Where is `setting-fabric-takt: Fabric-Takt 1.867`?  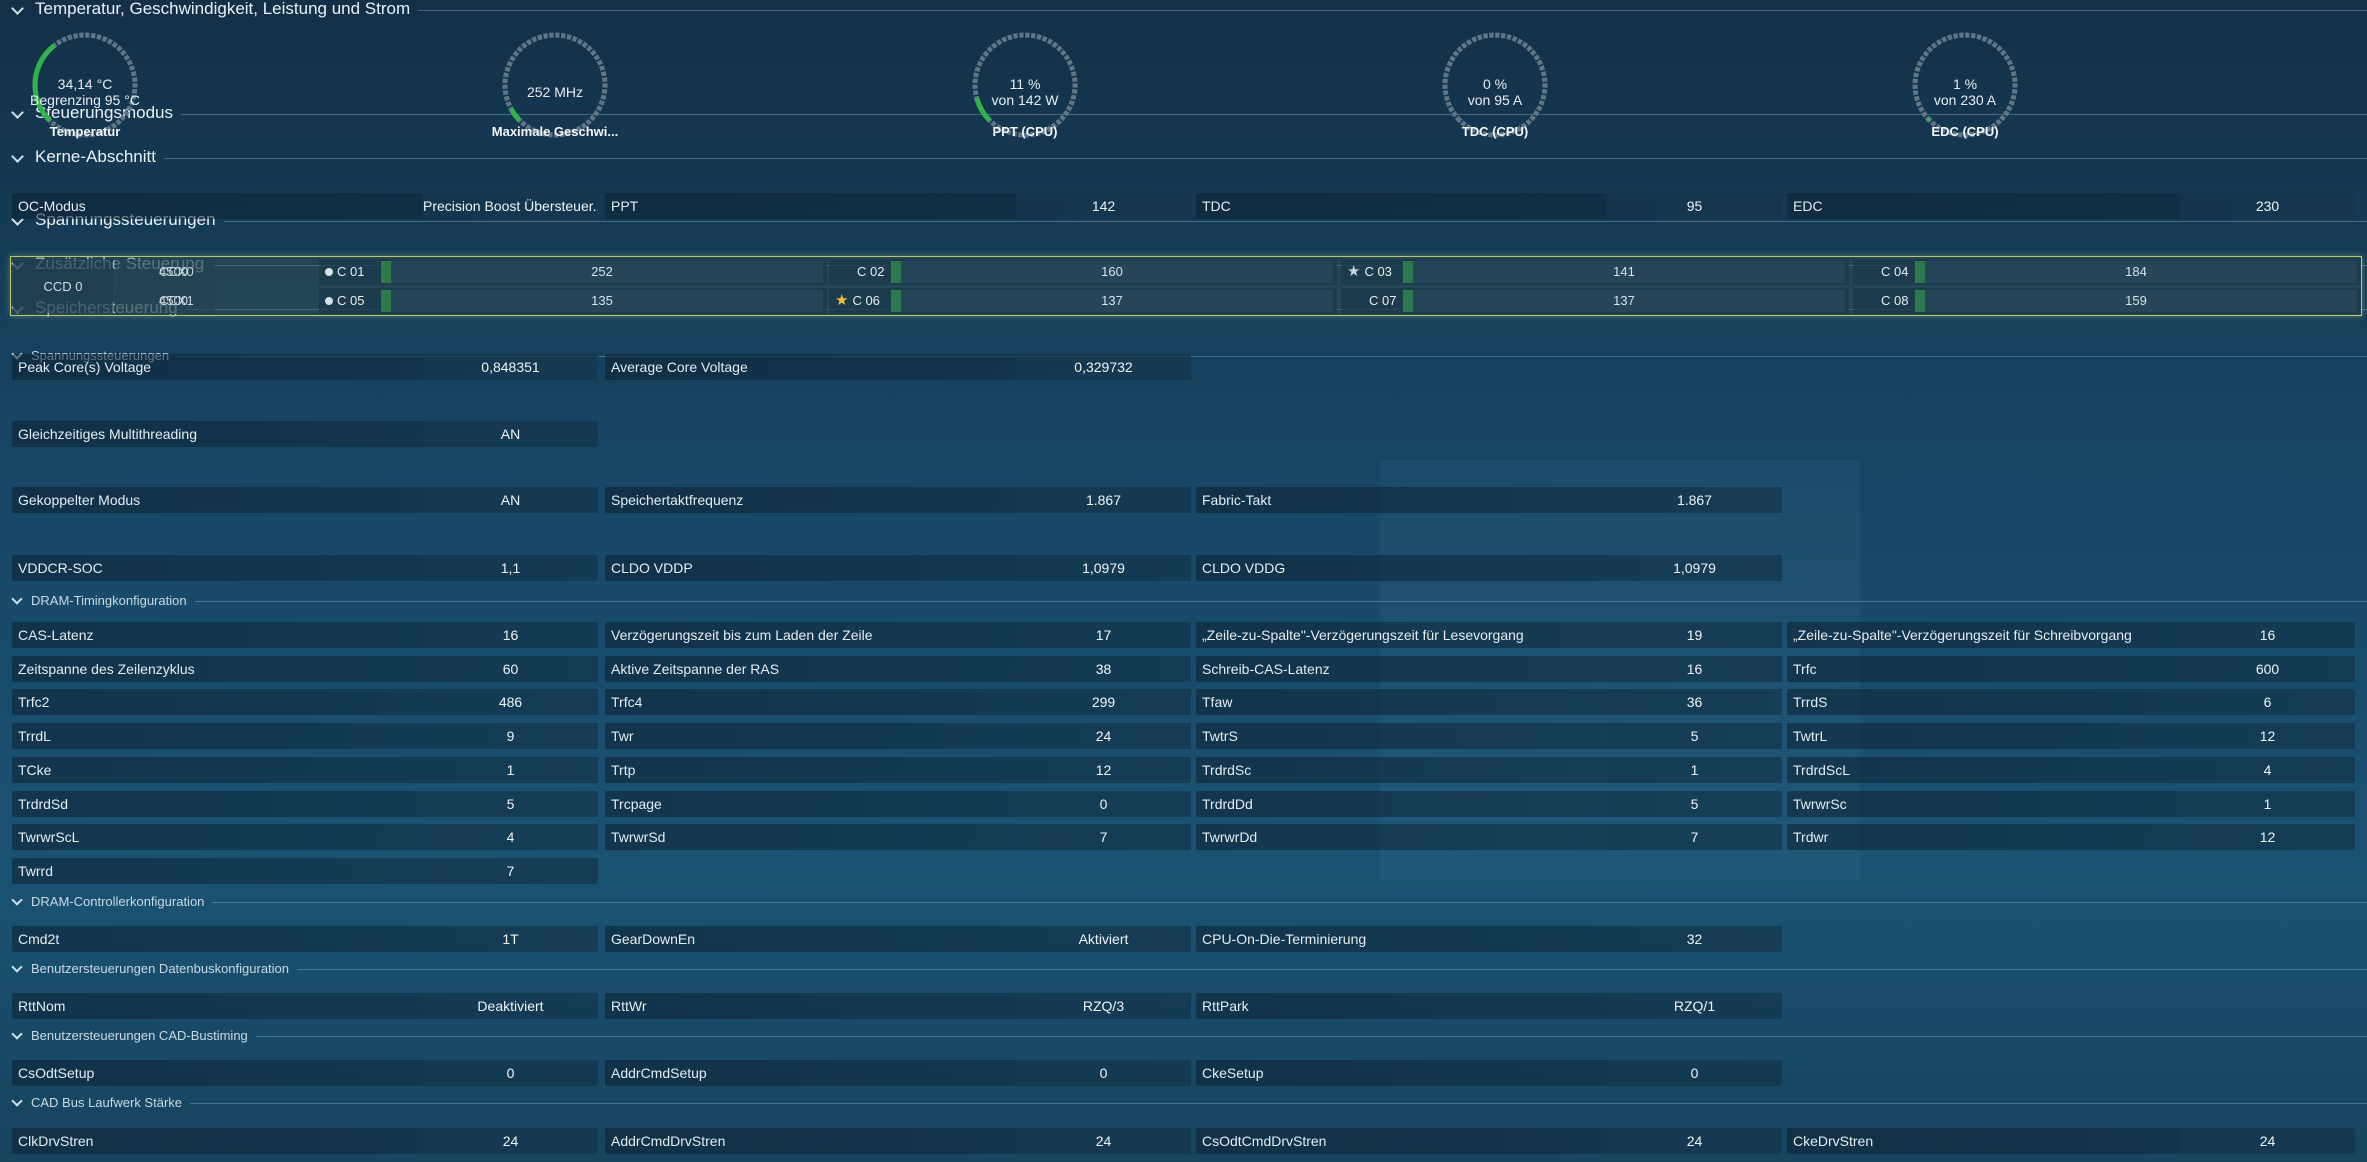 setting-fabric-takt: Fabric-Takt 1.867 is located at coordinates (1489, 500).